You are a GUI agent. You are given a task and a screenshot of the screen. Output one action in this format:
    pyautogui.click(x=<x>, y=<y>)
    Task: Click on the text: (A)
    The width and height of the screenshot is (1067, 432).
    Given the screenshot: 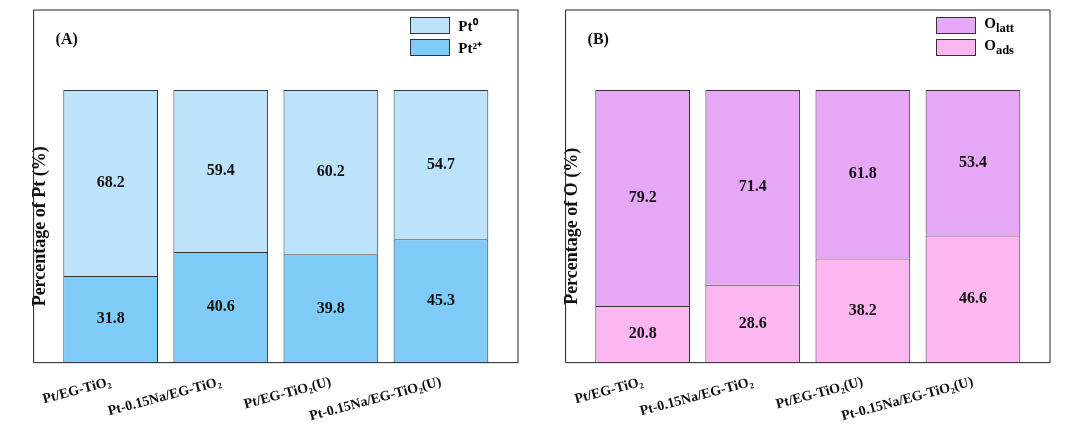 What is the action you would take?
    pyautogui.click(x=66, y=39)
    